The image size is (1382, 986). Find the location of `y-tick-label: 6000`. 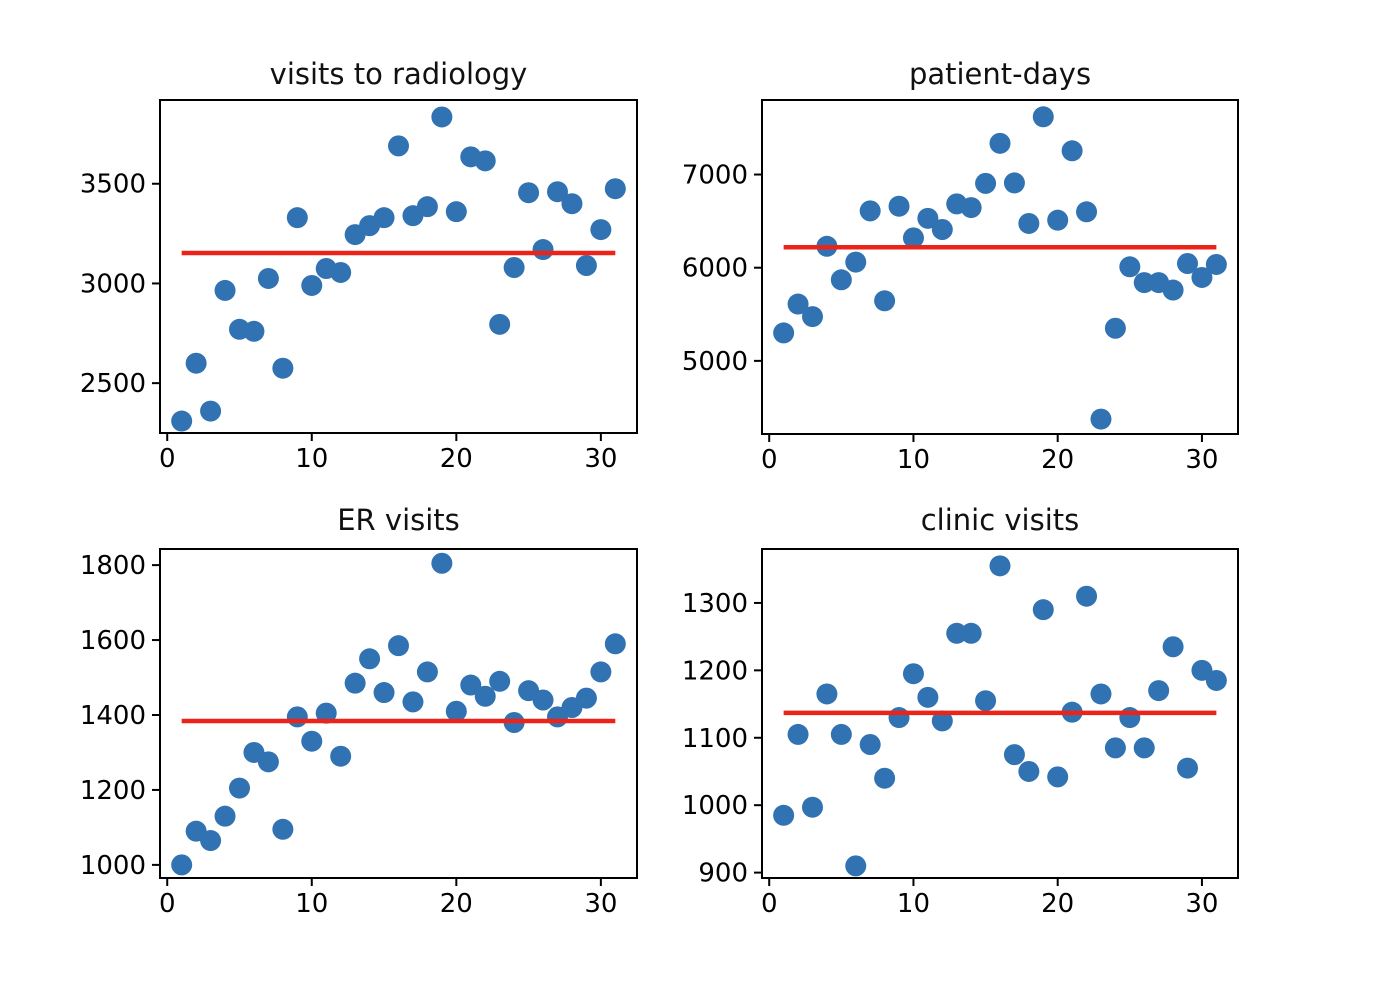

y-tick-label: 6000 is located at coordinates (715, 269).